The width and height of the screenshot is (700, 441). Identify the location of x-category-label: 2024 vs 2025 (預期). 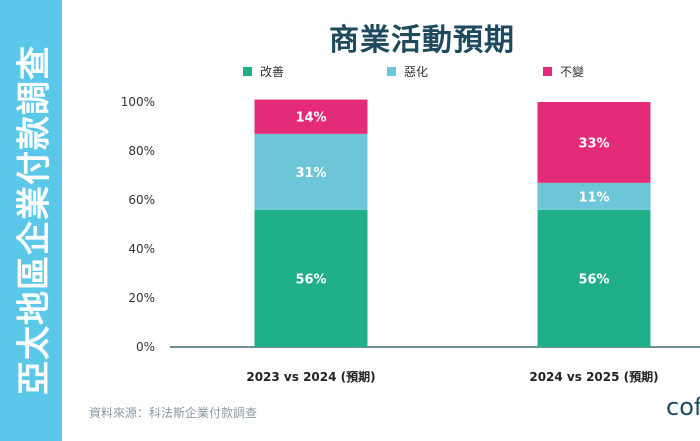
(593, 376).